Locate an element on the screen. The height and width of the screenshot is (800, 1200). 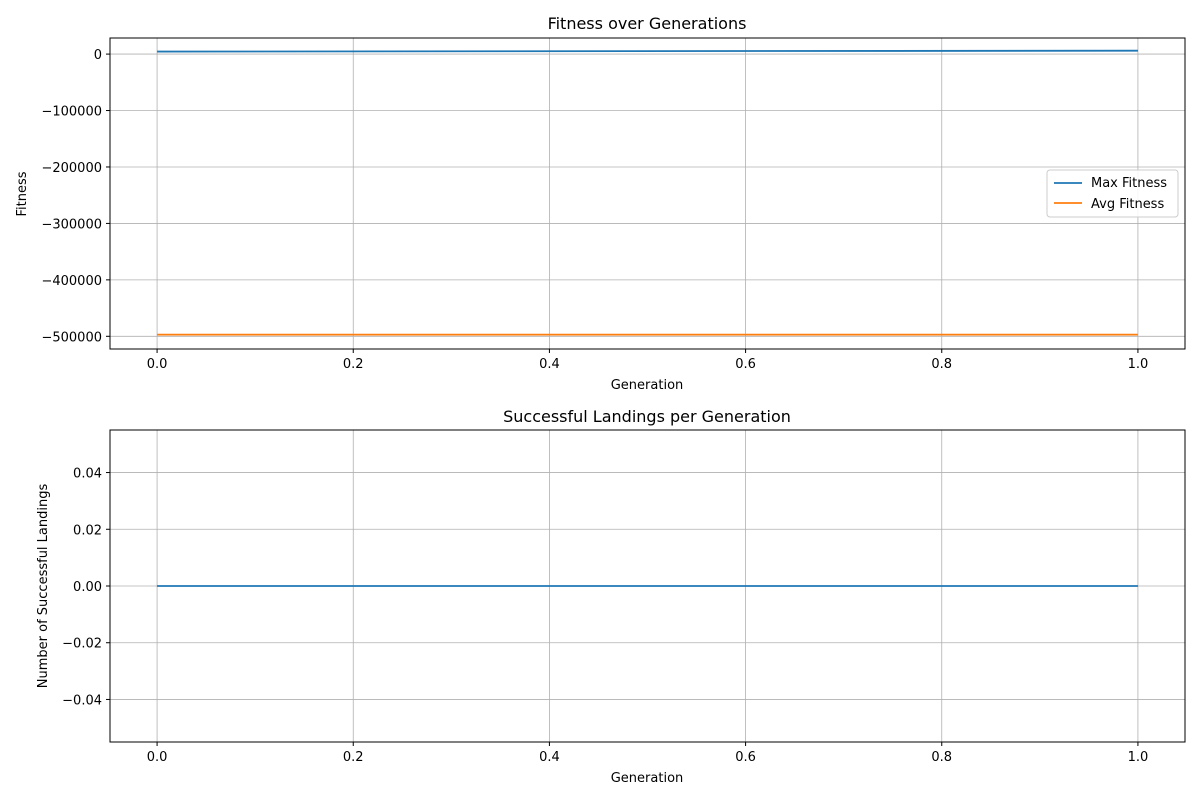
y-tick-label: −100000 is located at coordinates (71, 112).